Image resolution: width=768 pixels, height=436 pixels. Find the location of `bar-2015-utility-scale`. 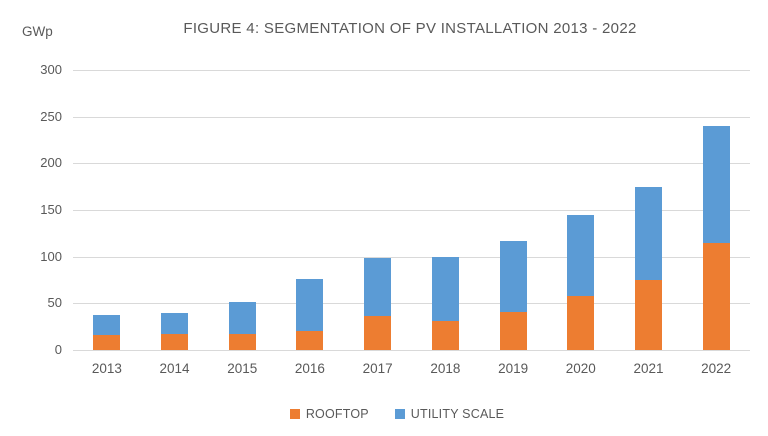

bar-2015-utility-scale is located at coordinates (242, 318).